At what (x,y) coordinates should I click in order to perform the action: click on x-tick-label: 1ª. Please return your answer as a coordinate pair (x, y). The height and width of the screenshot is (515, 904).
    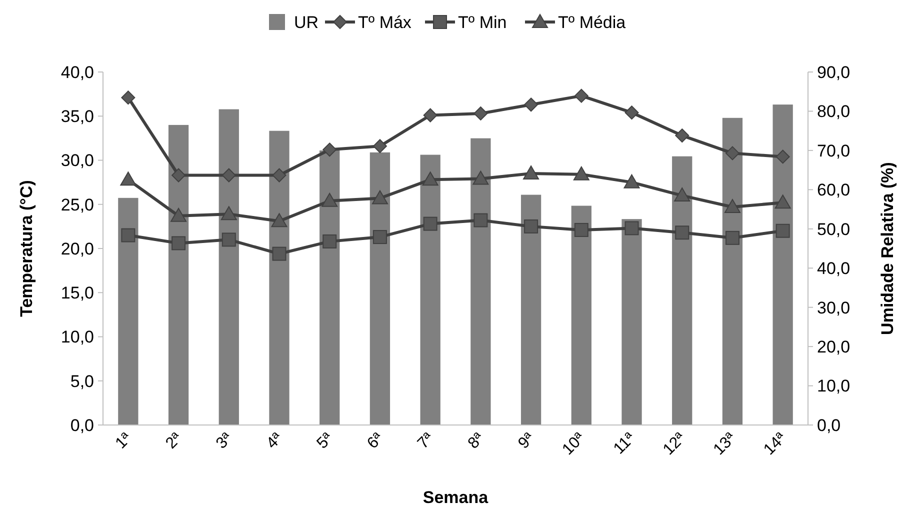
    Looking at the image, I should click on (124, 441).